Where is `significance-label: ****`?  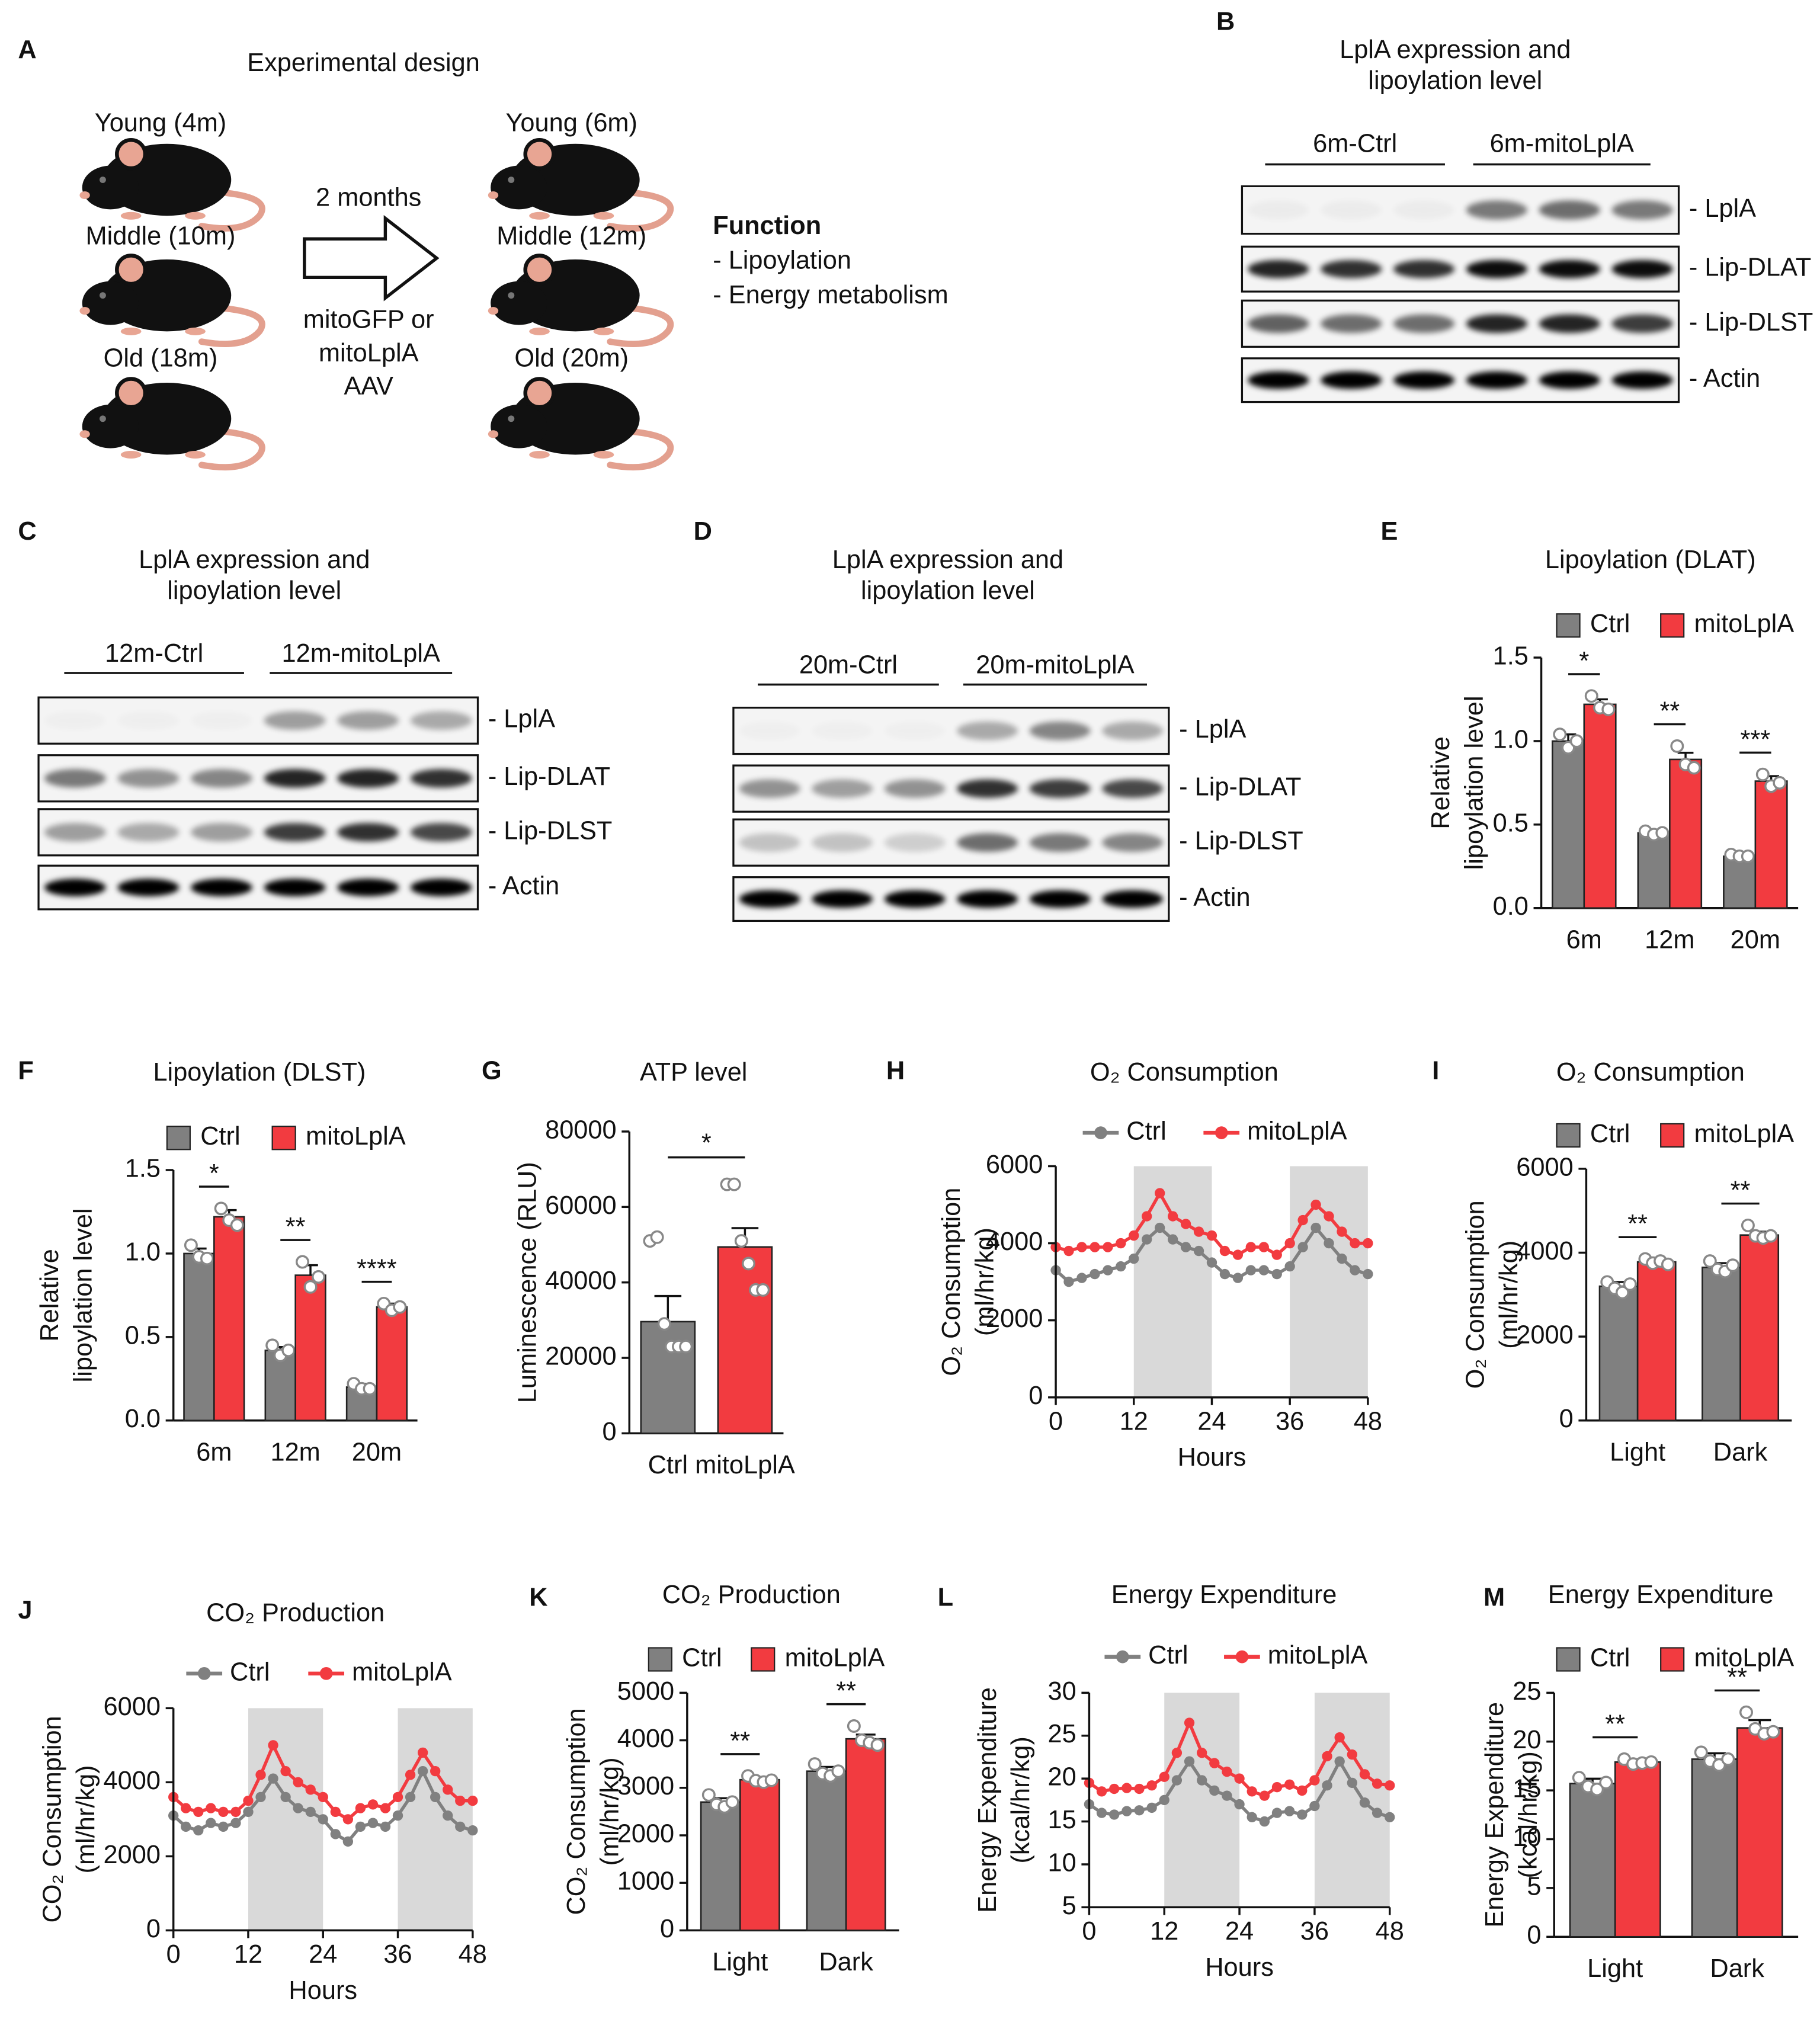
significance-label: **** is located at coordinates (377, 1269).